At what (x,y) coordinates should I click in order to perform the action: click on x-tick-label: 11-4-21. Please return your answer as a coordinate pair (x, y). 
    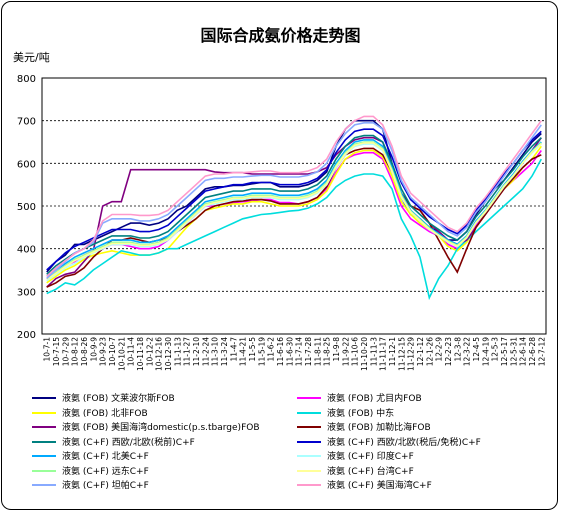
    Looking at the image, I should click on (243, 351).